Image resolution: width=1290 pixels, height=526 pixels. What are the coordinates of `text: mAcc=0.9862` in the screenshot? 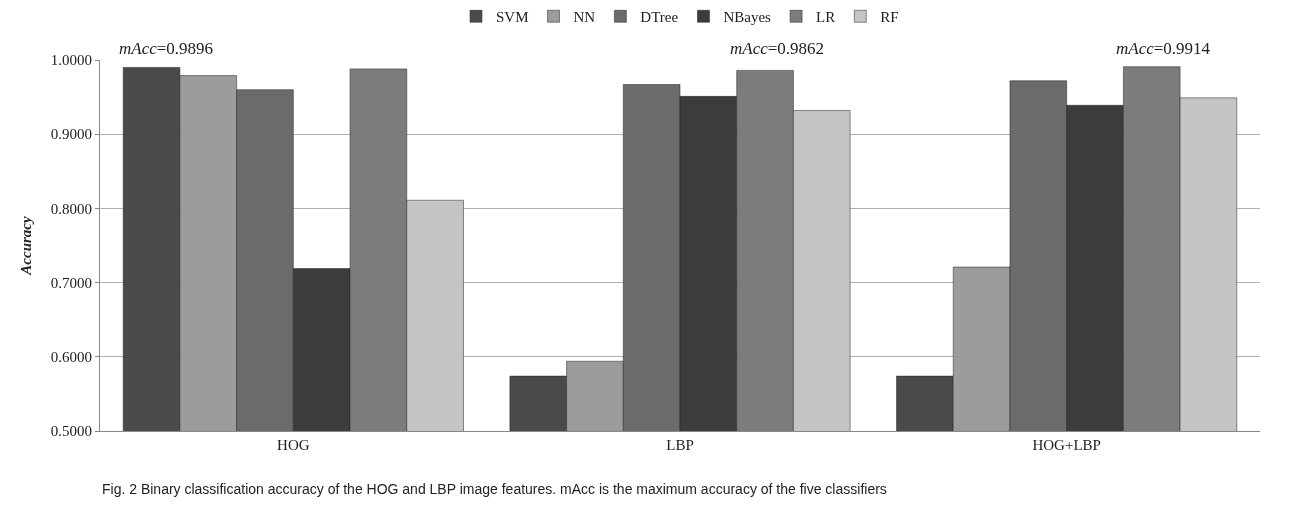 It's located at (777, 48).